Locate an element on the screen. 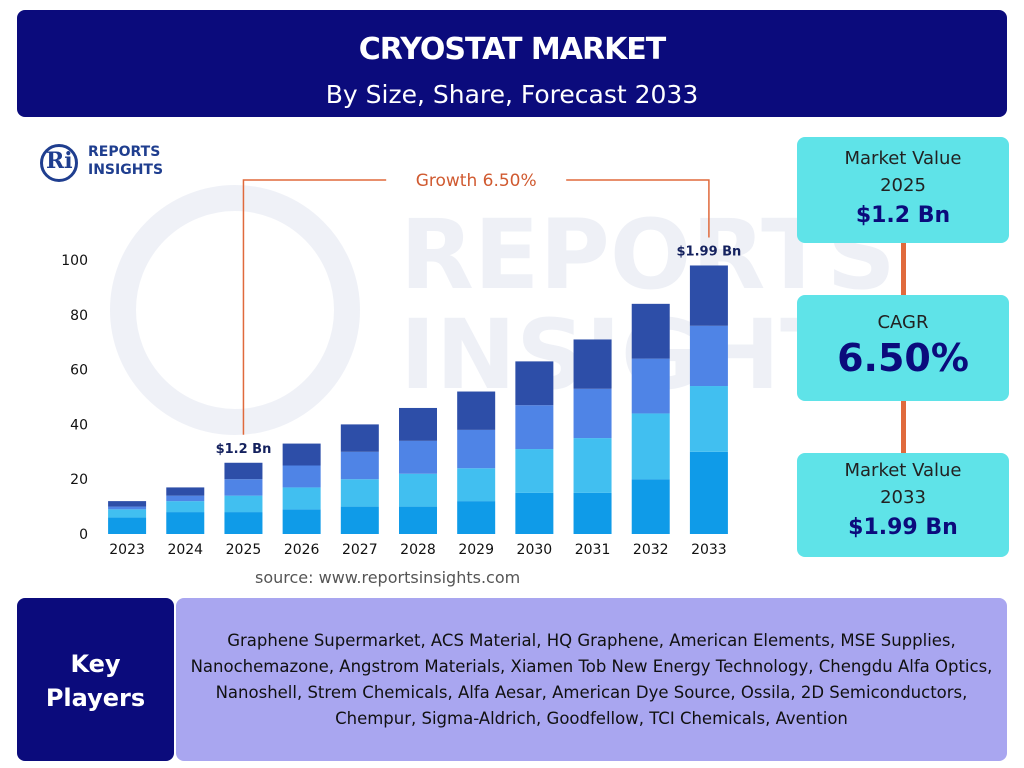  key-players-title1: Key is located at coordinates (95, 664).